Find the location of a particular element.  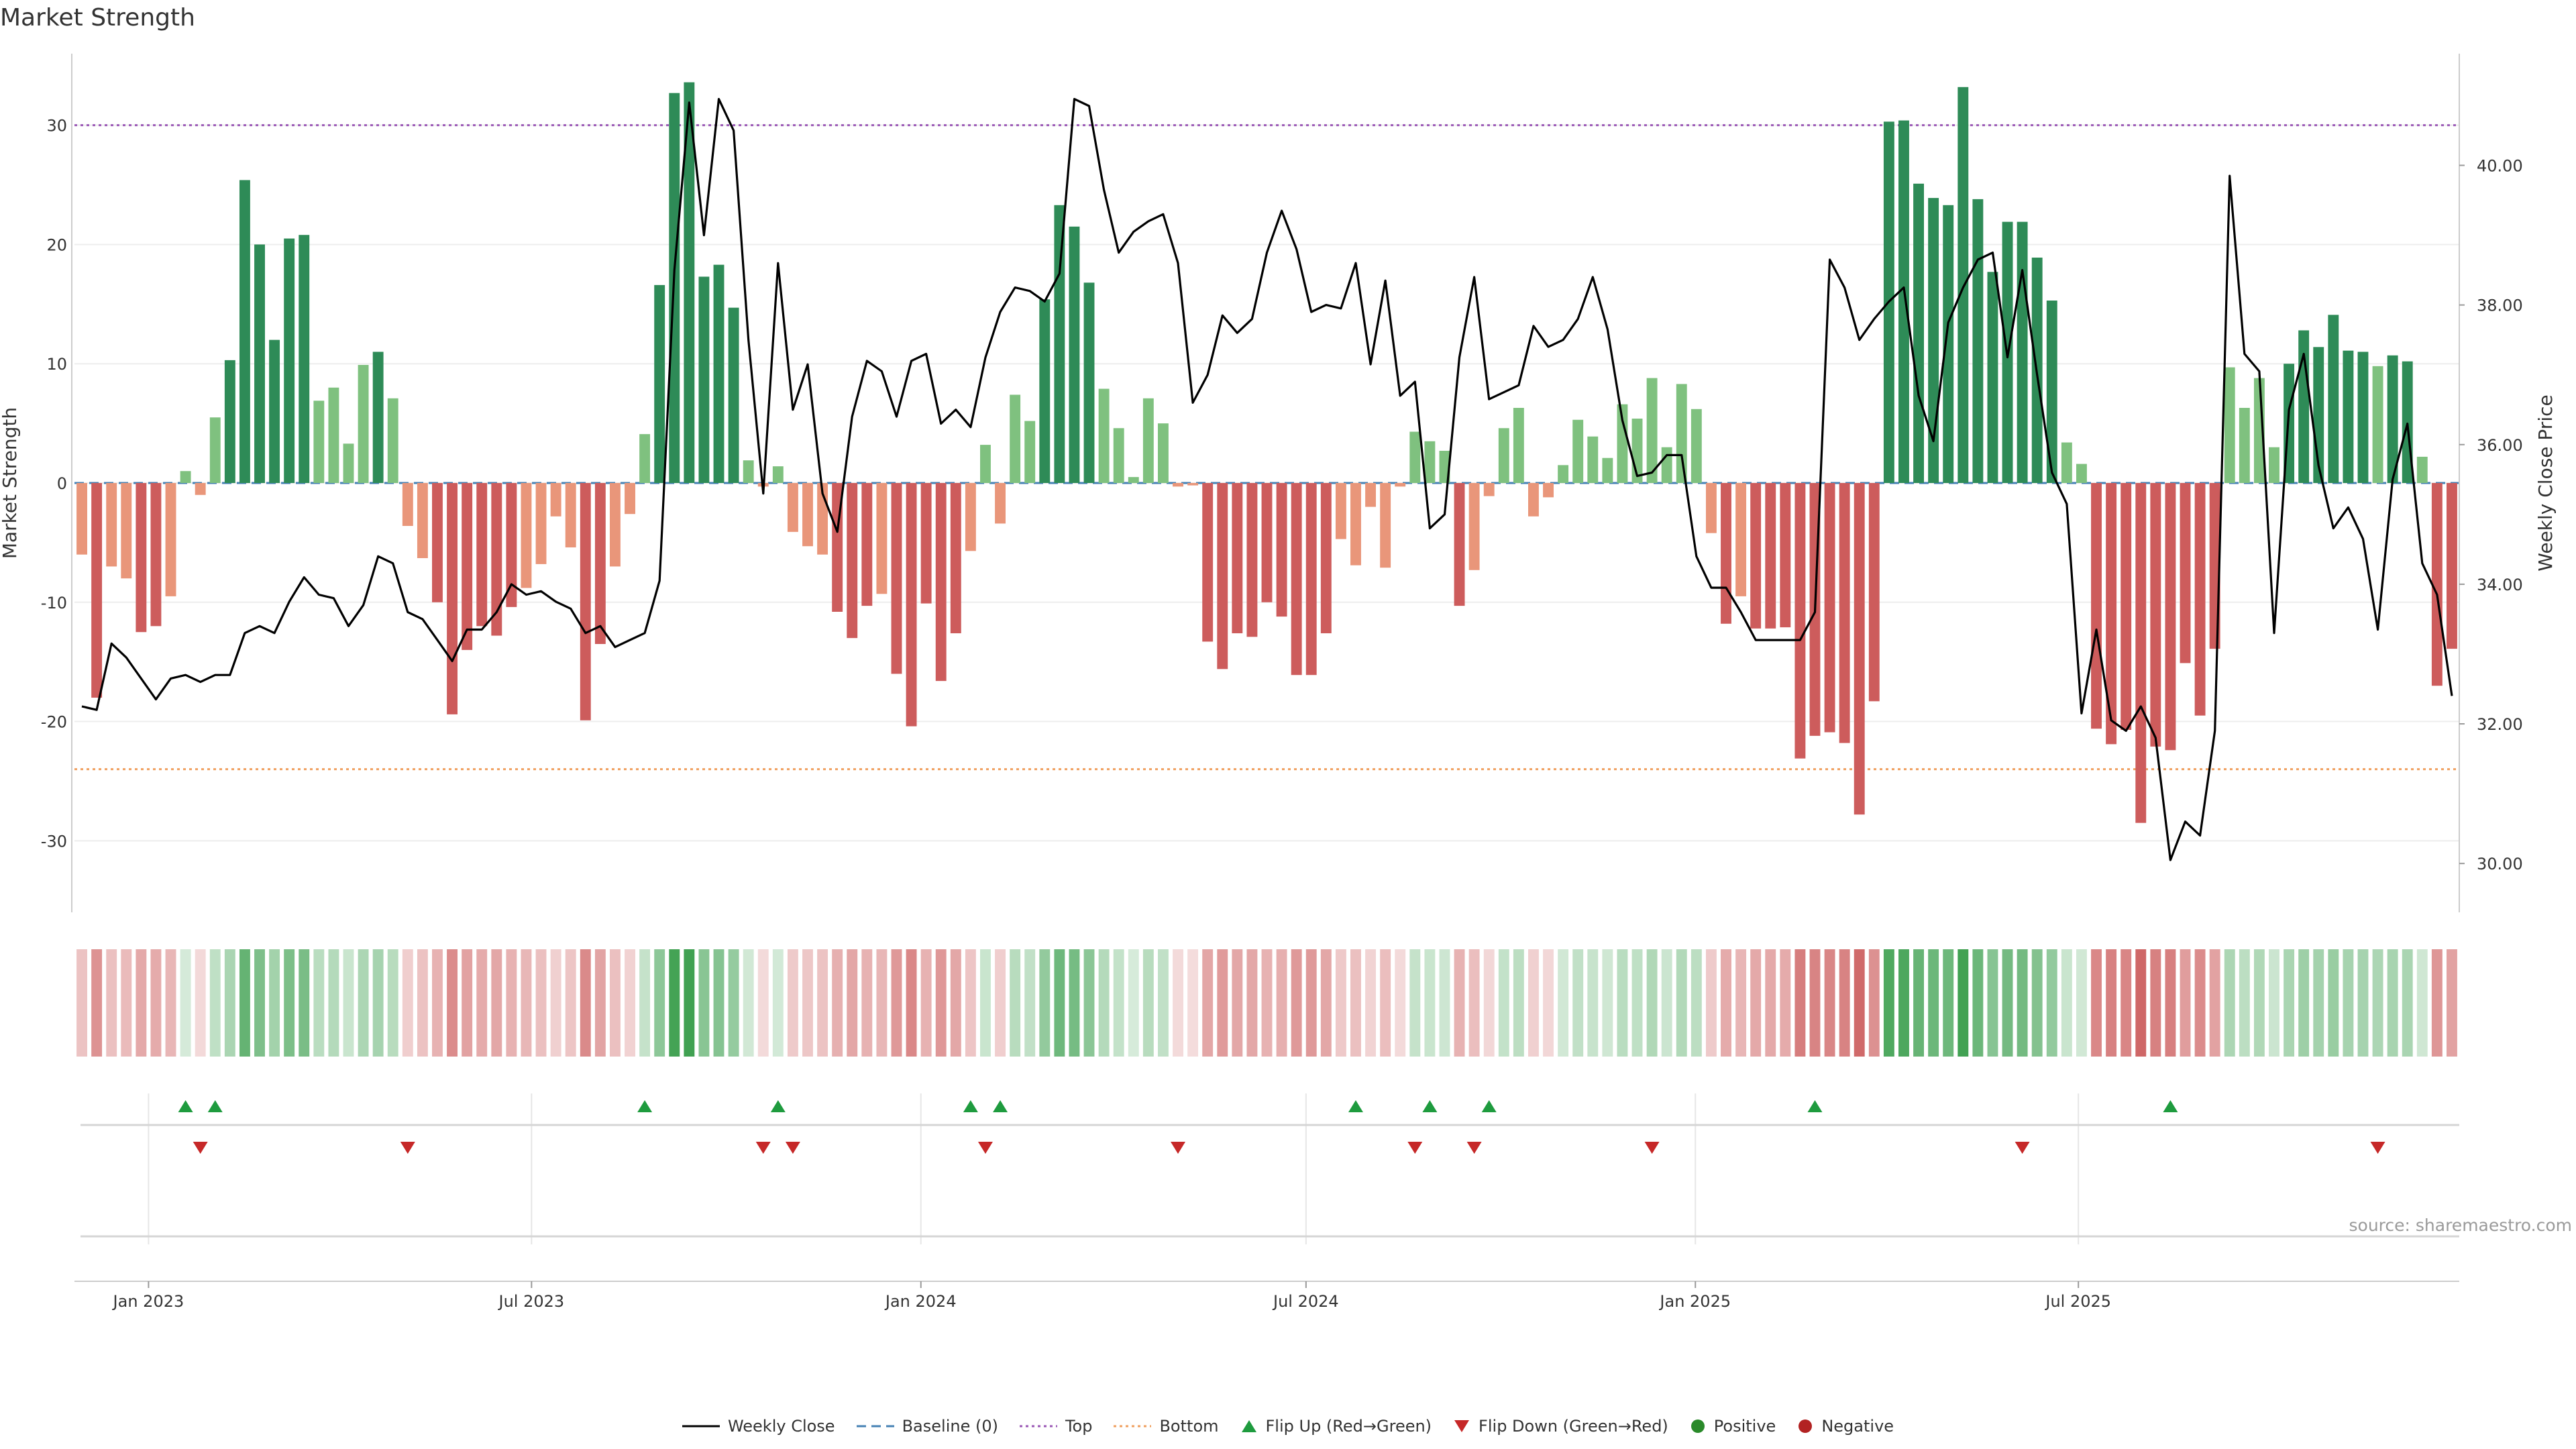

legend-item-top: Top is located at coordinates (1055, 1426).